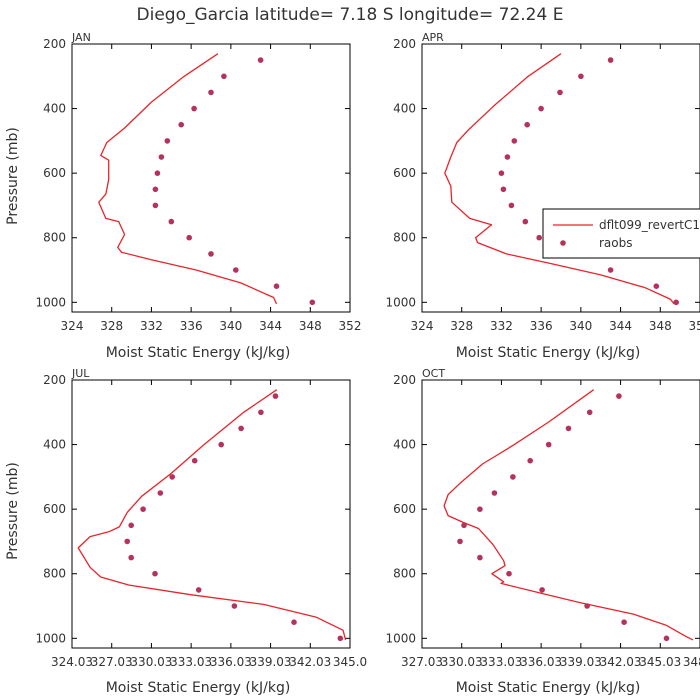 The height and width of the screenshot is (700, 700). Describe the element at coordinates (50, 302) in the screenshot. I see `y-tick-label-jan: 1000` at that location.